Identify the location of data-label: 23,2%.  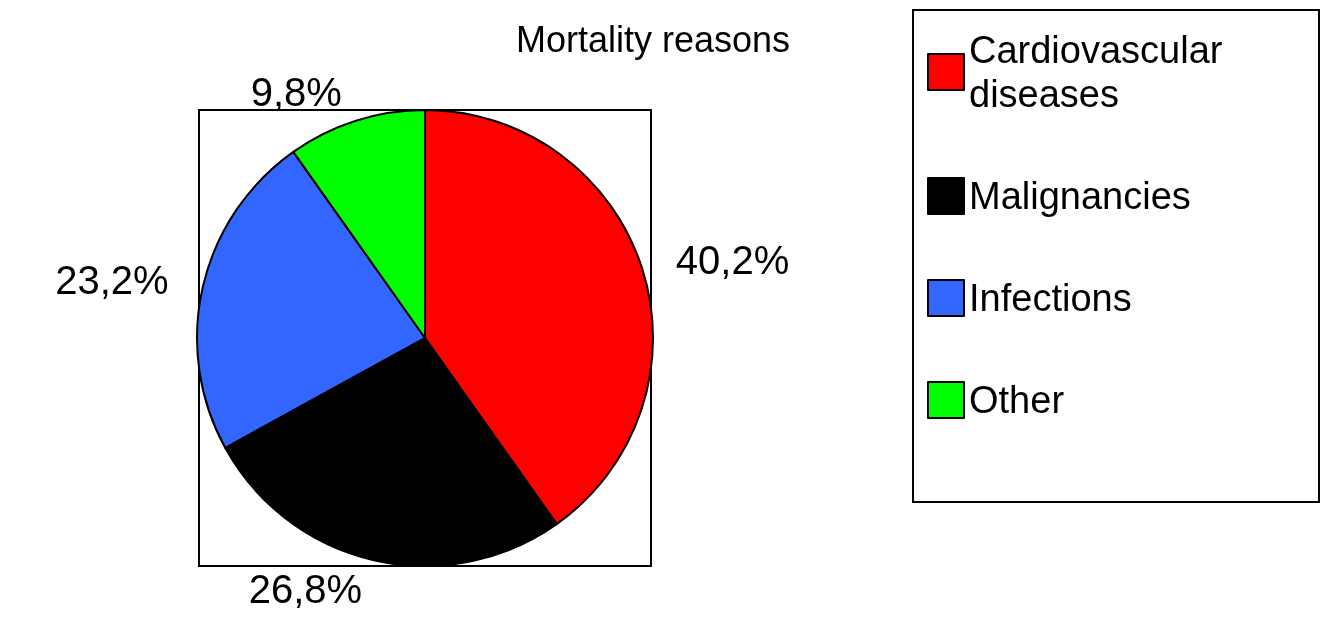
(112, 280).